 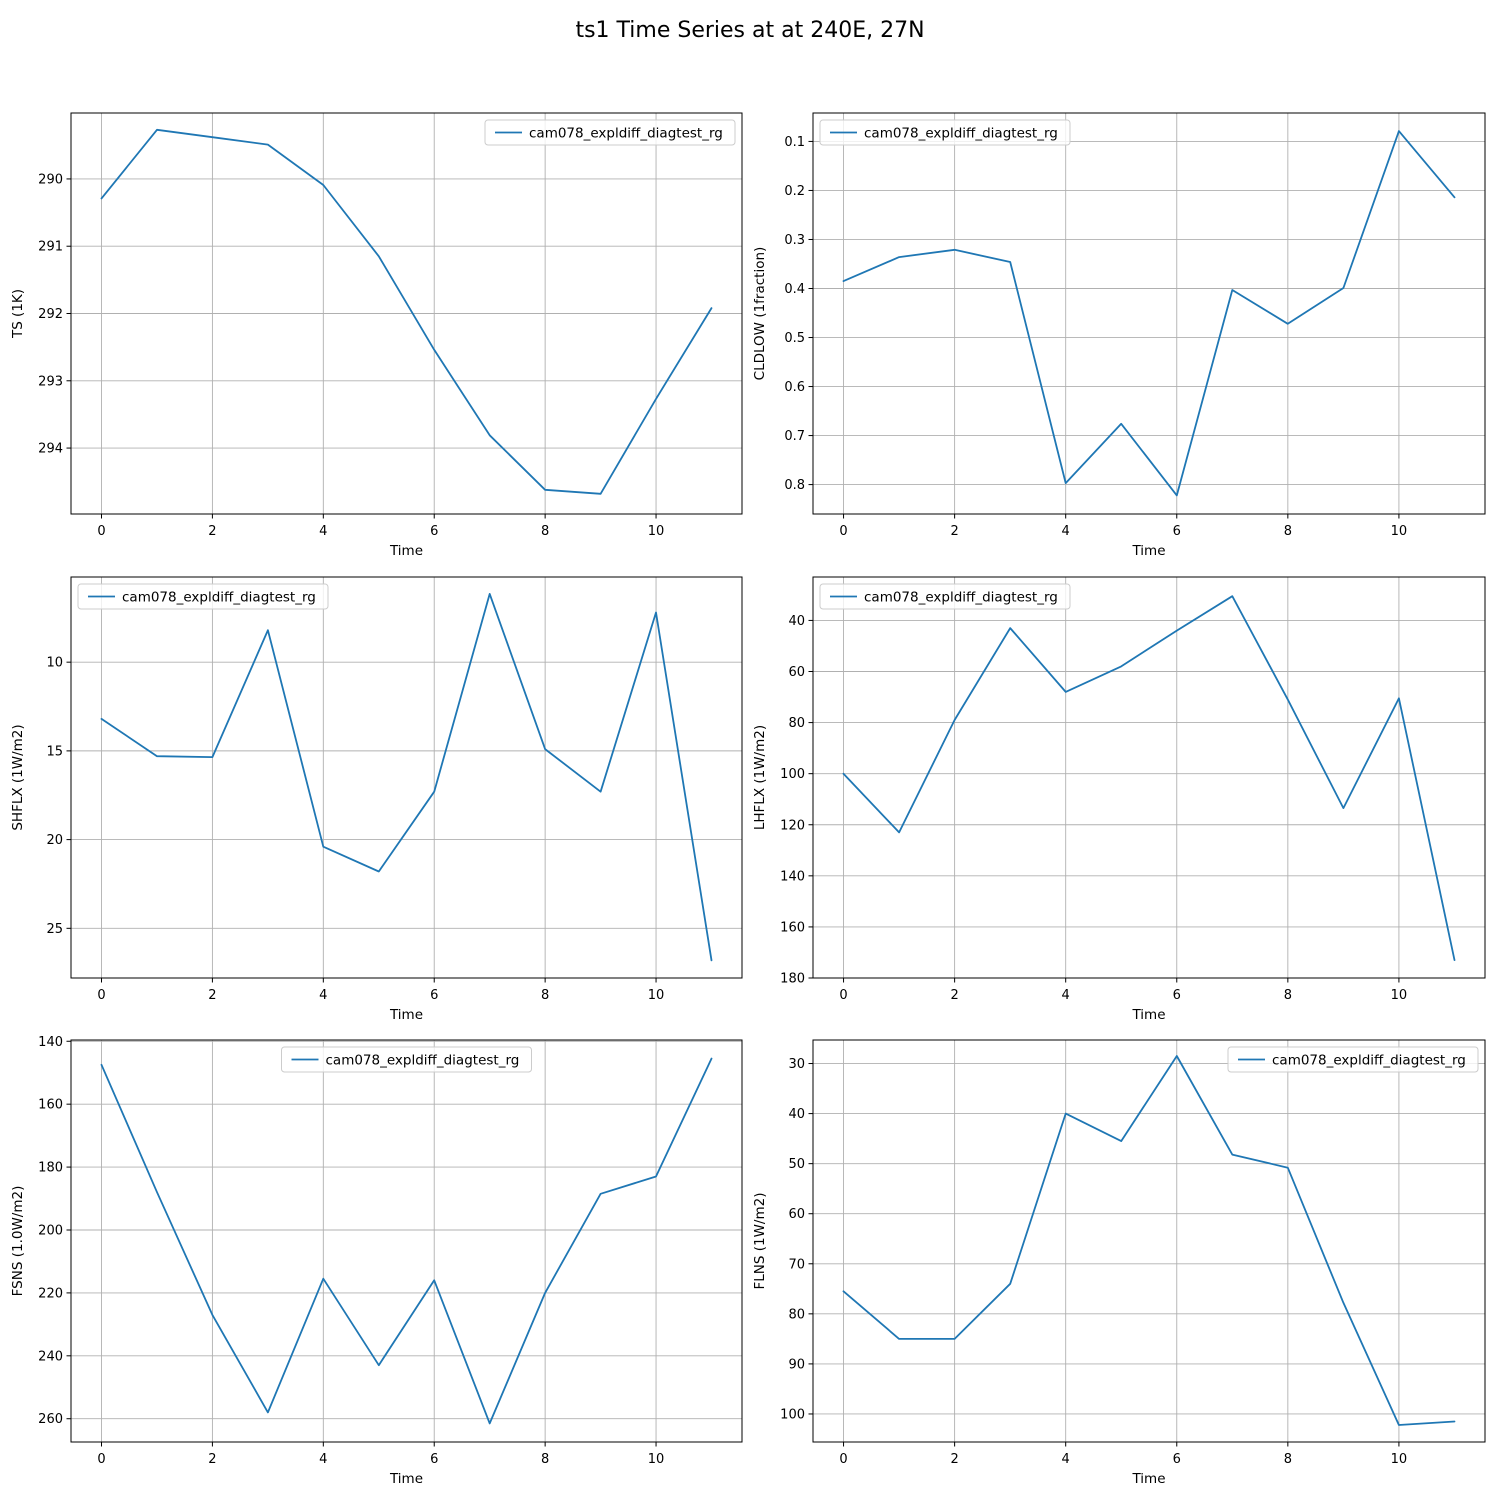 I want to click on y-axis-label: CLDLOW (1fraction), so click(x=760, y=314).